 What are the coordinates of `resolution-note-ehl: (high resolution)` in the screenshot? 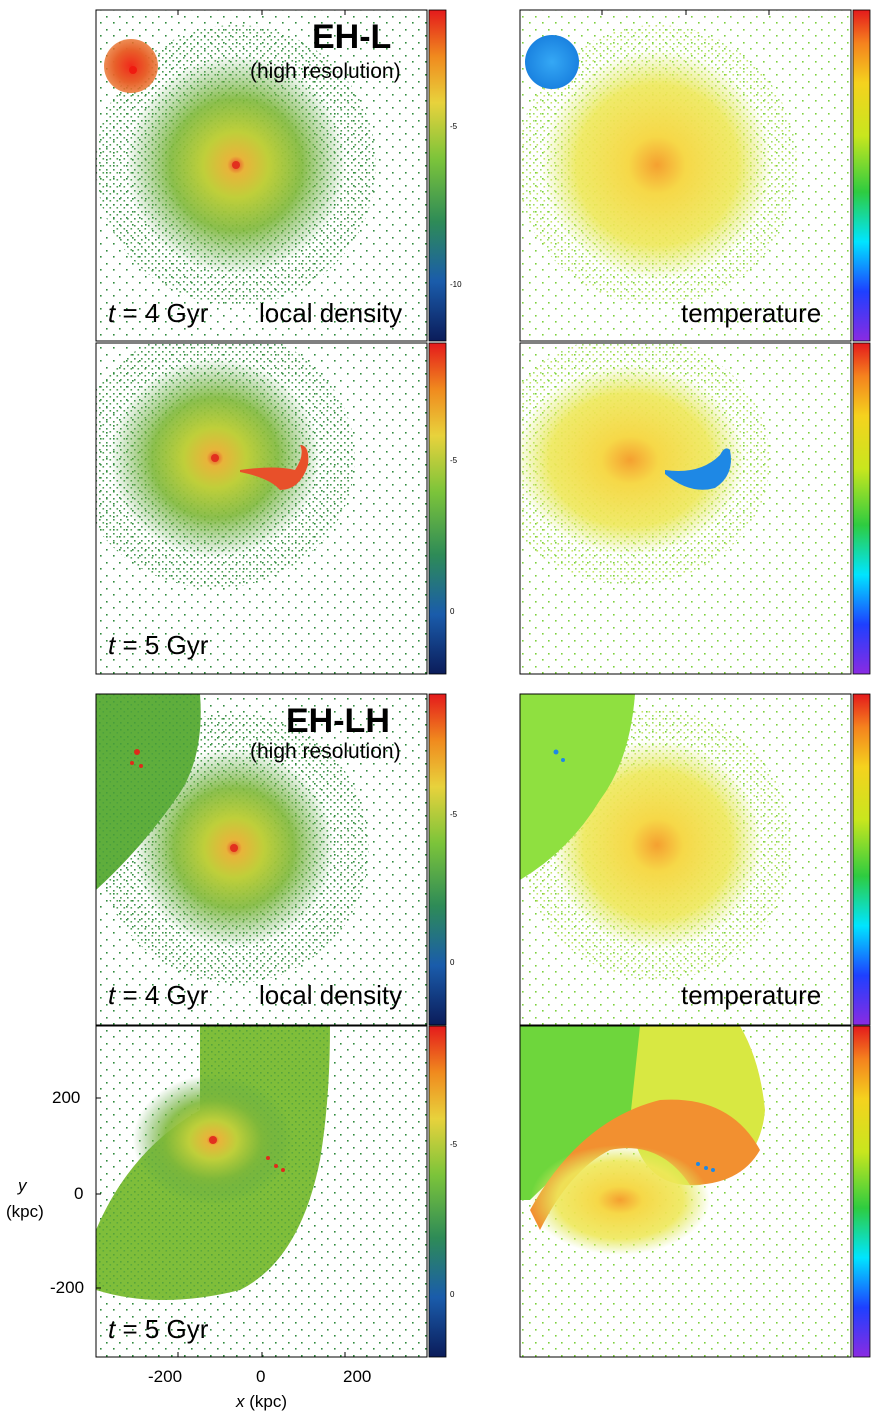 It's located at (325, 71).